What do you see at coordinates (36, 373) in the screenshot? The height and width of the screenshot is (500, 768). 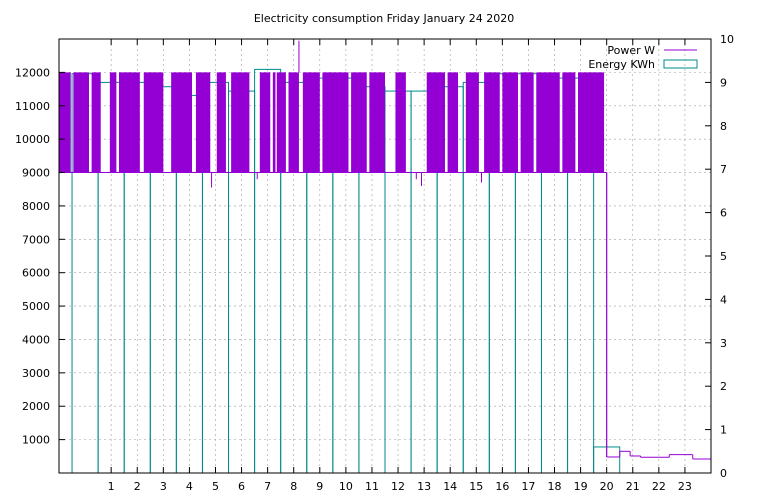 I see `y-left-tick-label: 3000` at bounding box center [36, 373].